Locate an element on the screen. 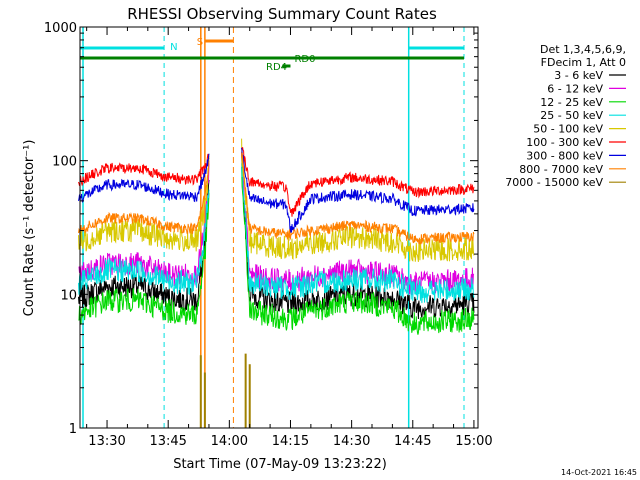 This screenshot has width=640, height=480. legend-label: 12 - 25 keV is located at coordinates (571, 102).